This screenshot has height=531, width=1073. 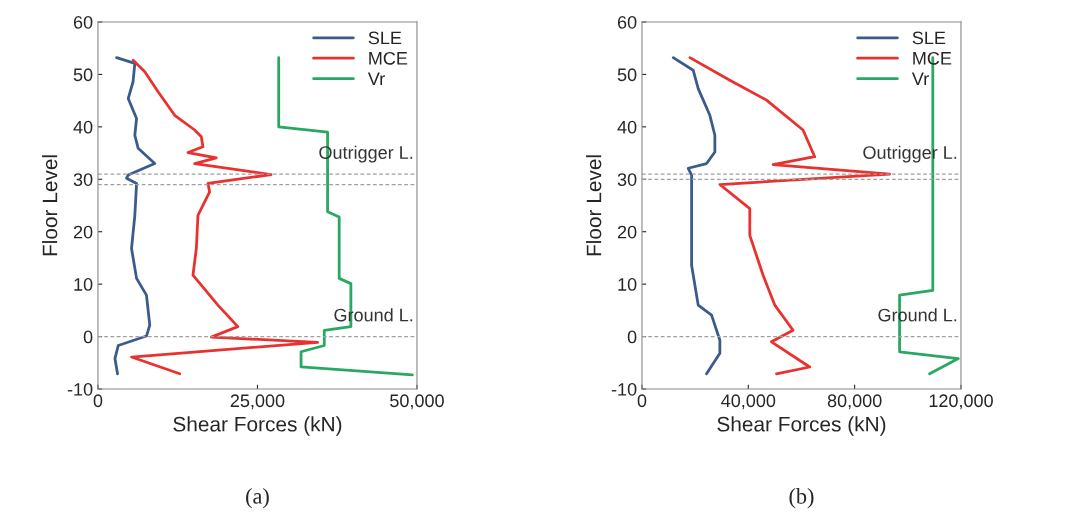 What do you see at coordinates (748, 402) in the screenshot?
I see `x-tick-label: 40,000` at bounding box center [748, 402].